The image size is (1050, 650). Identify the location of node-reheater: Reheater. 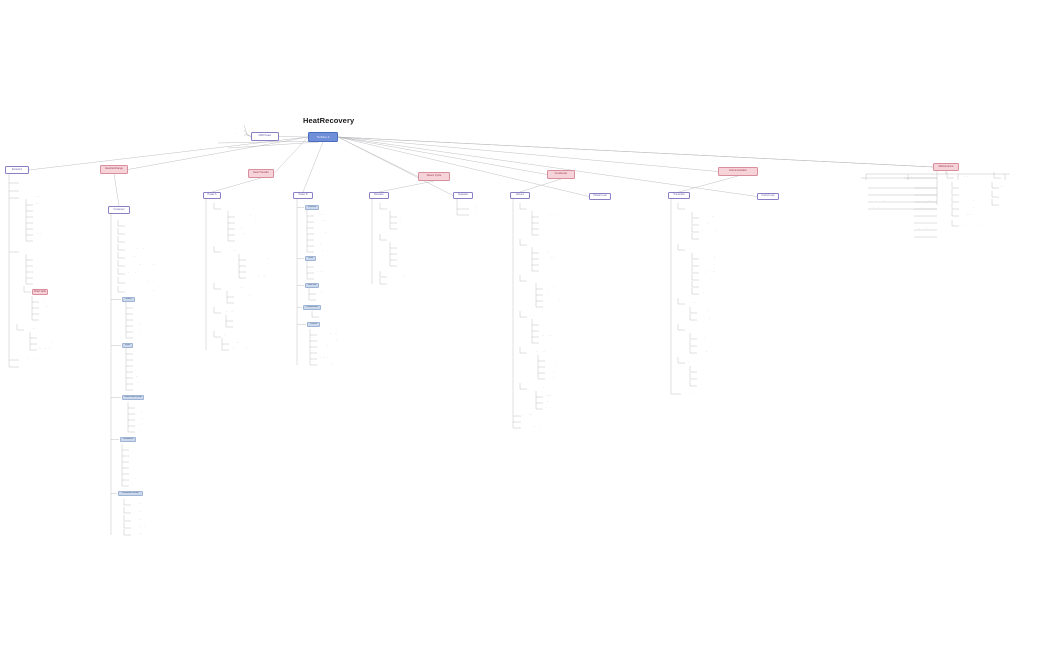
(379, 195).